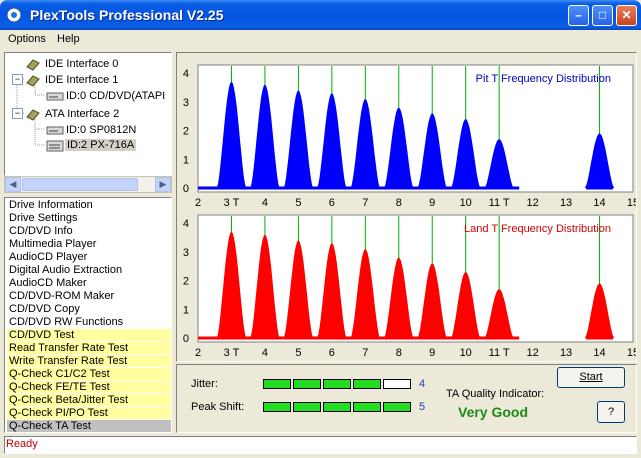 This screenshot has height=458, width=641. I want to click on x-tick-label: 15, so click(631, 203).